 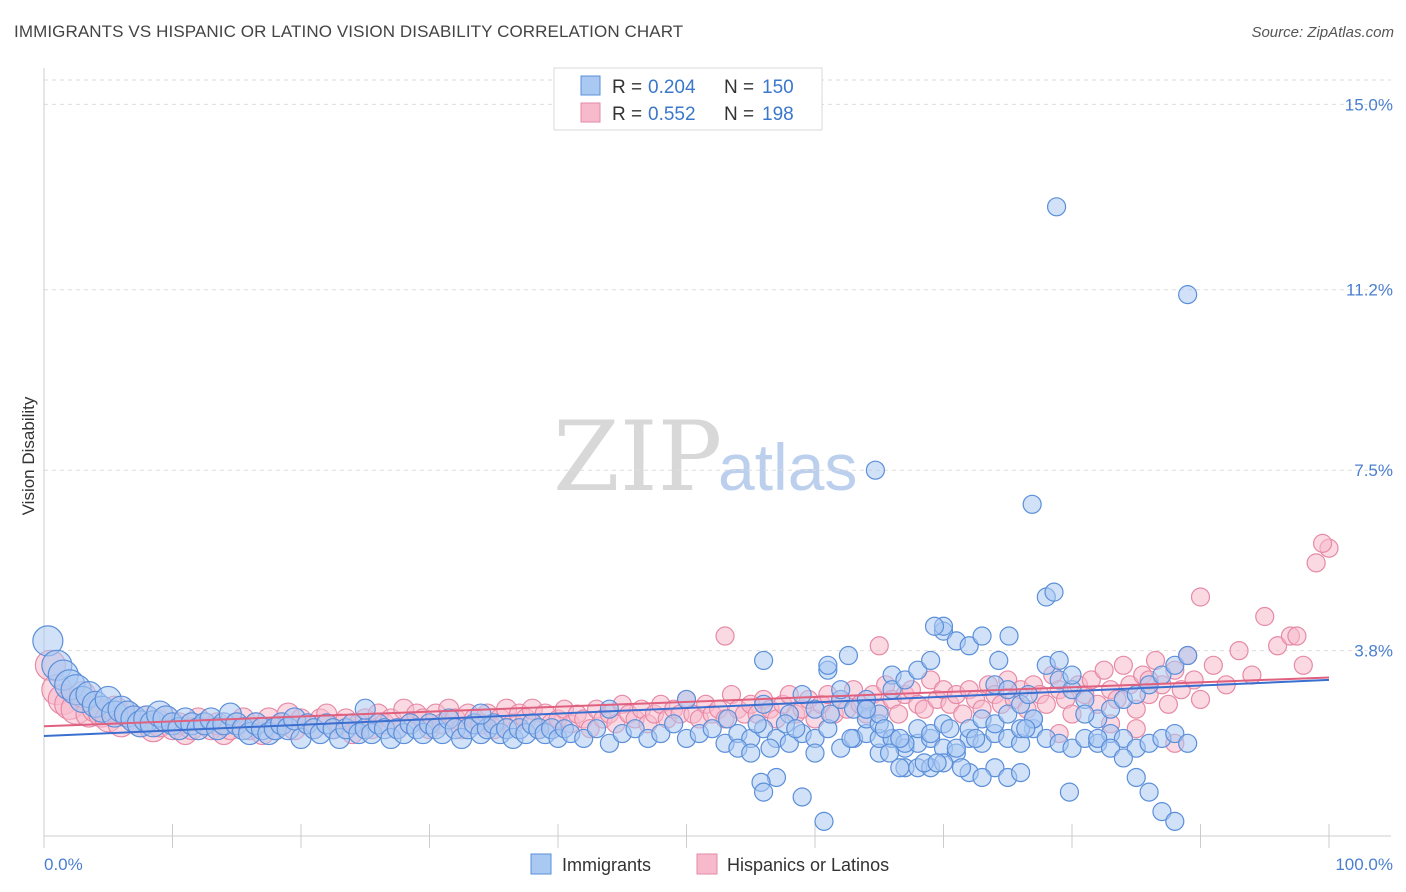 I want to click on legend-n-label-2: N =, so click(x=739, y=114).